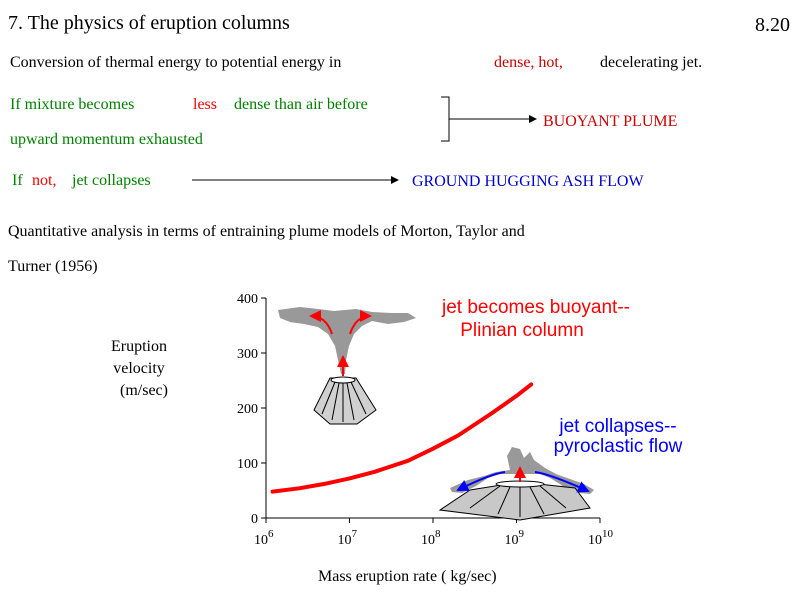 Image resolution: width=800 pixels, height=600 pixels. Describe the element at coordinates (601, 538) in the screenshot. I see `x-tick-label: 10¹⁰` at that location.